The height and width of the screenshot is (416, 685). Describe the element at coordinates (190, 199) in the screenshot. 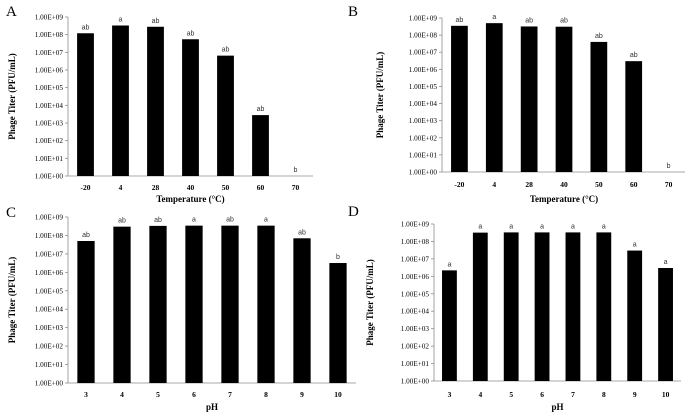

I see `x-axis-title: Temperature (°C)` at that location.